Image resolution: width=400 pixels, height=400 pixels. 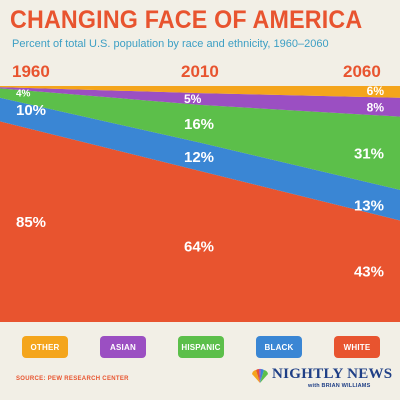 What do you see at coordinates (200, 71) in the screenshot?
I see `year-label-2010: 2010` at bounding box center [200, 71].